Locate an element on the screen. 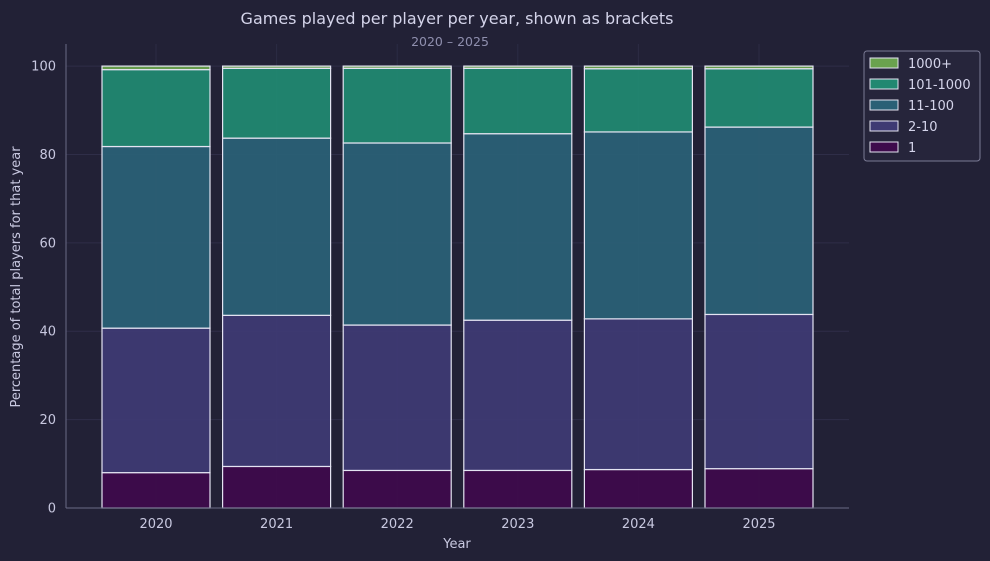 This screenshot has height=561, width=990. x-tick-label: 2020 is located at coordinates (155, 524).